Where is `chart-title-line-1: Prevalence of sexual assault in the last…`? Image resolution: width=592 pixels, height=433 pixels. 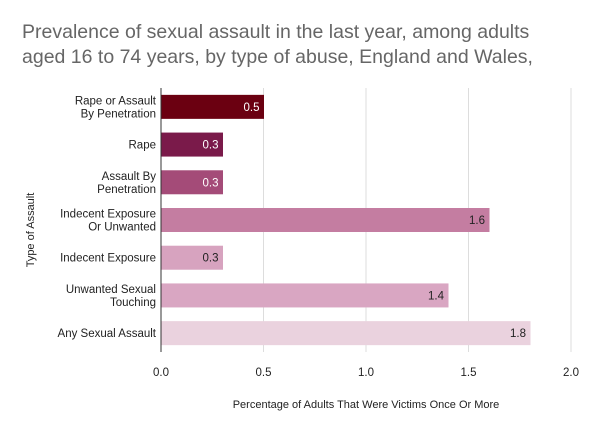 chart-title-line-1: Prevalence of sexual assault in the last… is located at coordinates (276, 32).